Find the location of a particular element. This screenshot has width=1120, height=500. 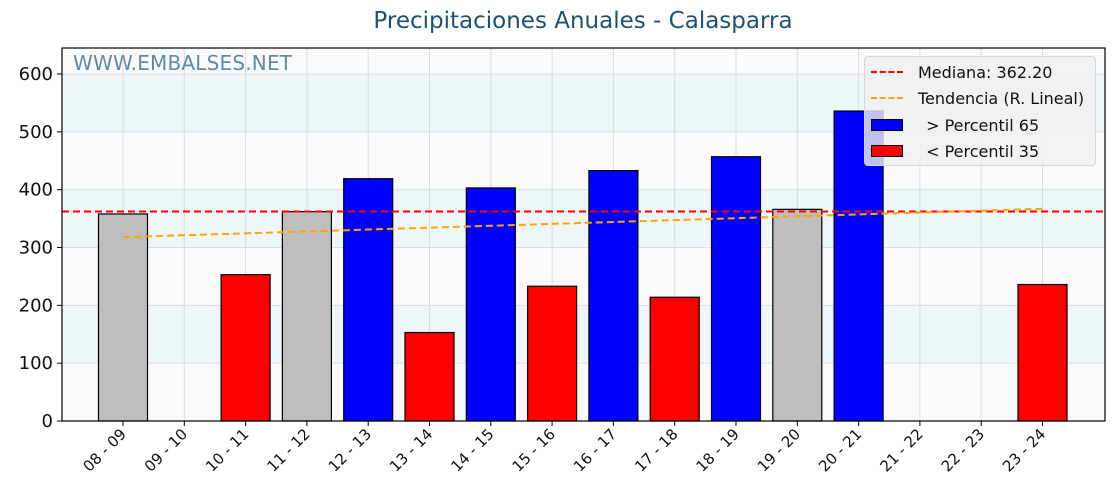

y-tick-label: 600 is located at coordinates (36, 74).